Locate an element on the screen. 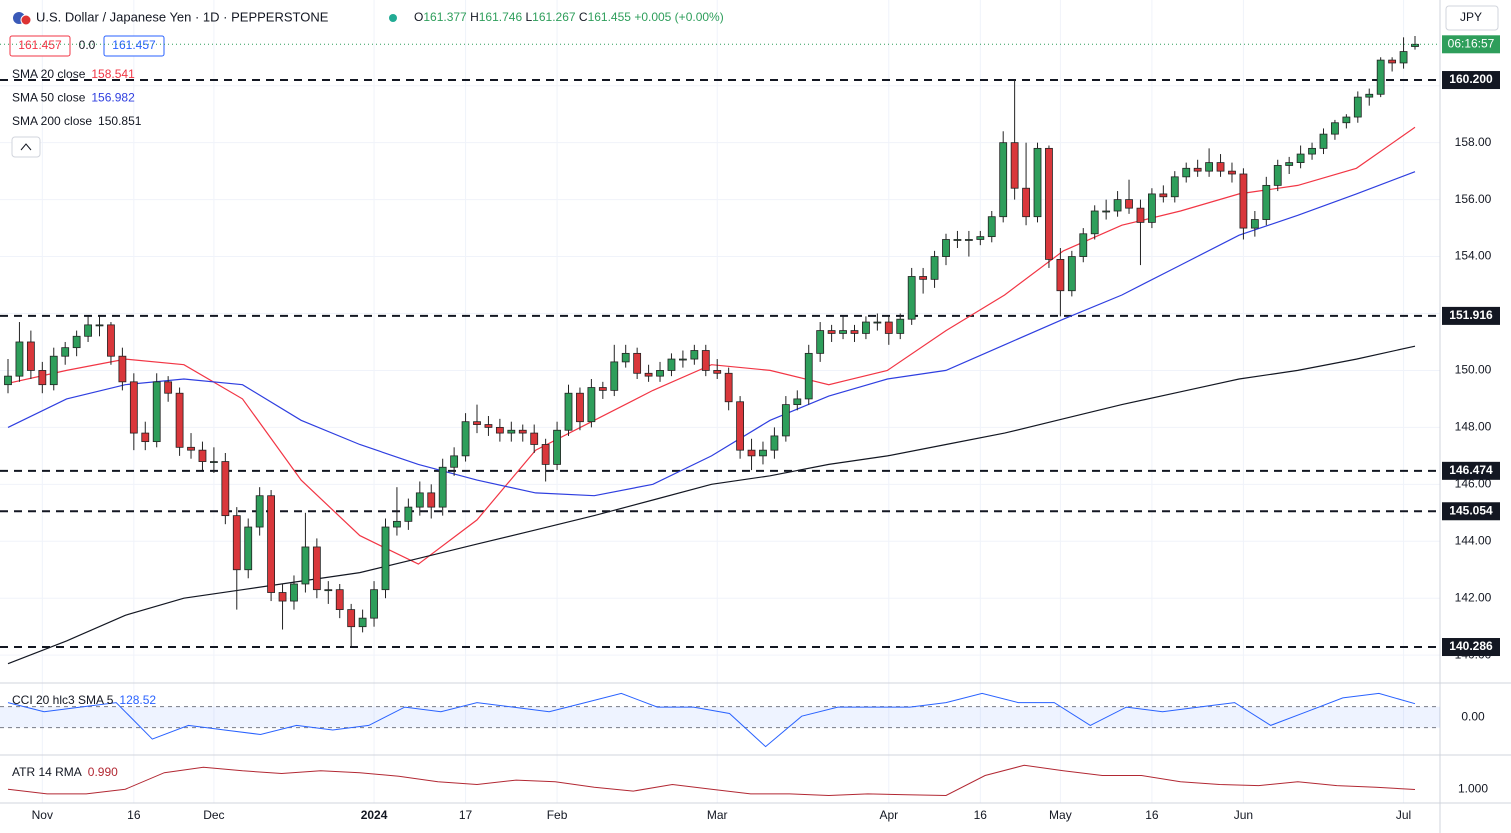  bid: 161.457 is located at coordinates (40, 45).